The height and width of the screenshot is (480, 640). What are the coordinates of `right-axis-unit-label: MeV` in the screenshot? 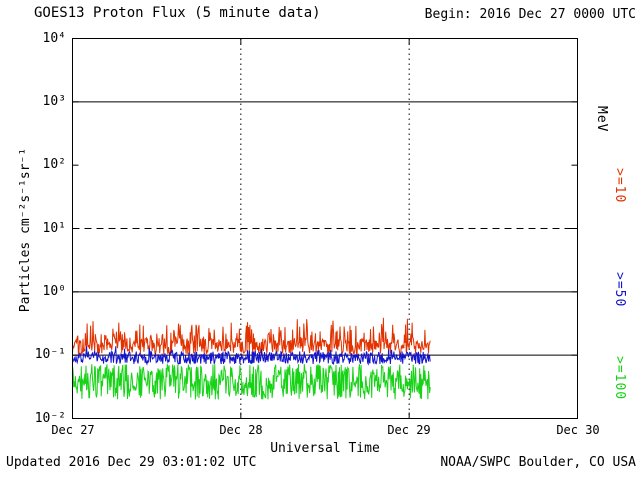 It's located at (601, 119).